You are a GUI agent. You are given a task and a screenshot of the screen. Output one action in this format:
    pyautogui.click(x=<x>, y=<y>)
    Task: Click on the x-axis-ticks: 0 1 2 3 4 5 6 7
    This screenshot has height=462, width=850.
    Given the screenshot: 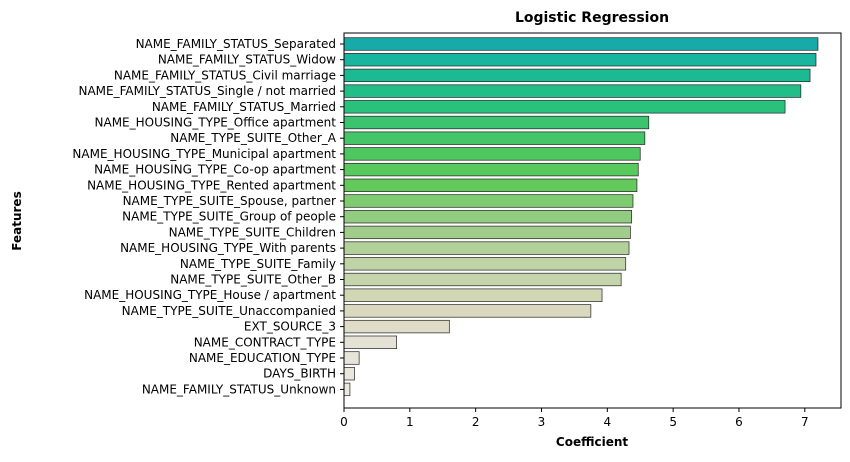 What is the action you would take?
    pyautogui.click(x=574, y=418)
    